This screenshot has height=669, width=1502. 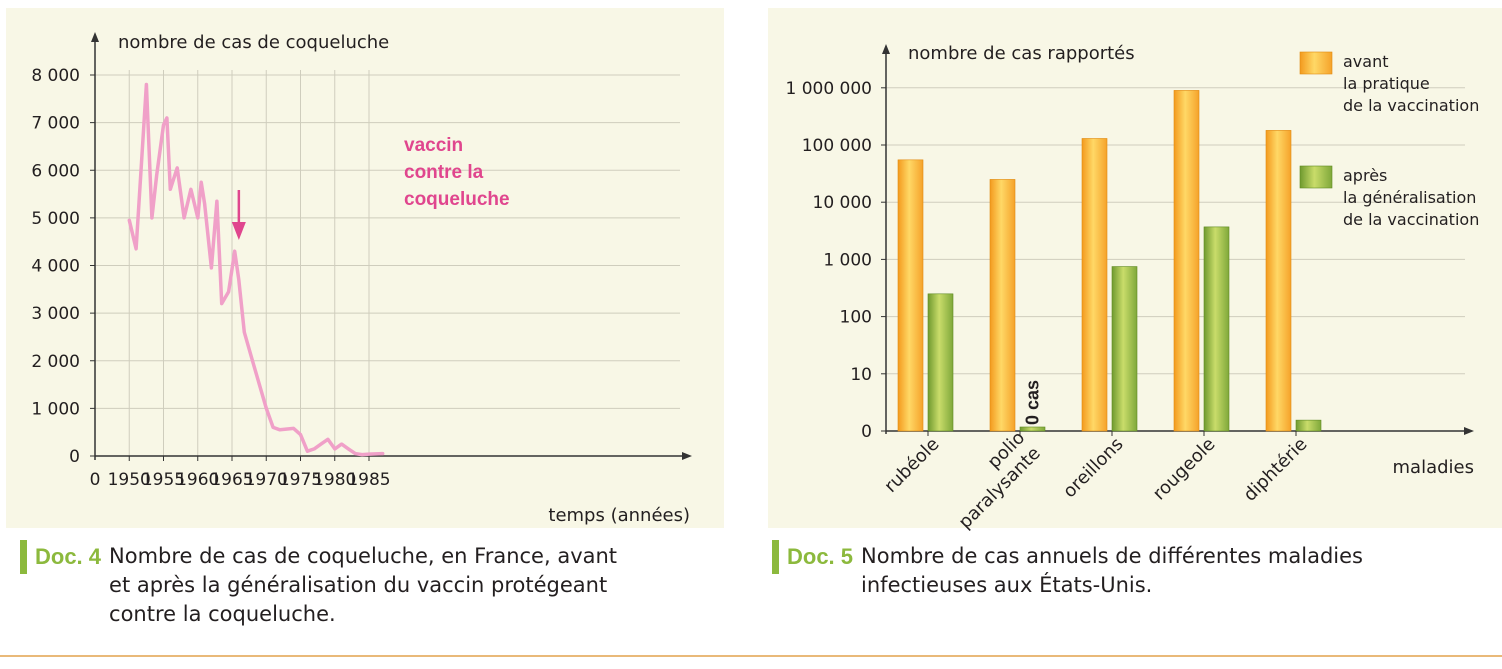 What do you see at coordinates (95, 480) in the screenshot?
I see `x-tick-label: 0` at bounding box center [95, 480].